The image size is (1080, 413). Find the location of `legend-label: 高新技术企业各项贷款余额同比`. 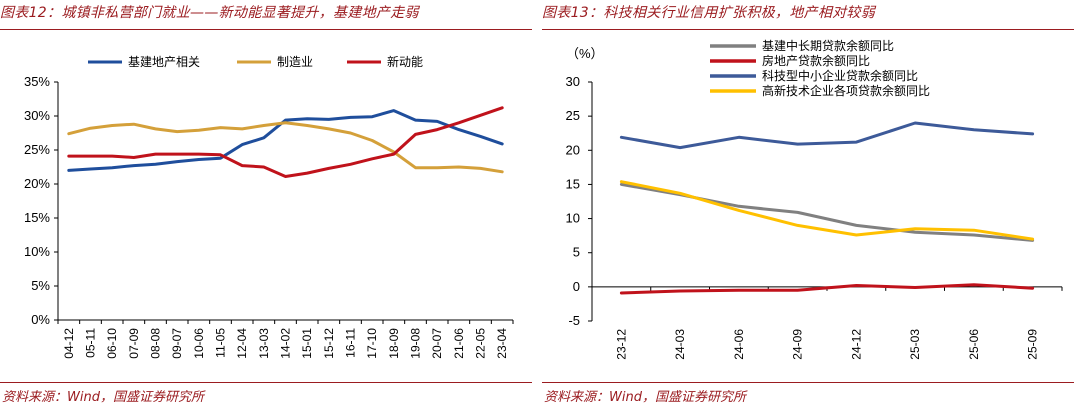

legend-label: 高新技术企业各项贷款余额同比 is located at coordinates (846, 90).